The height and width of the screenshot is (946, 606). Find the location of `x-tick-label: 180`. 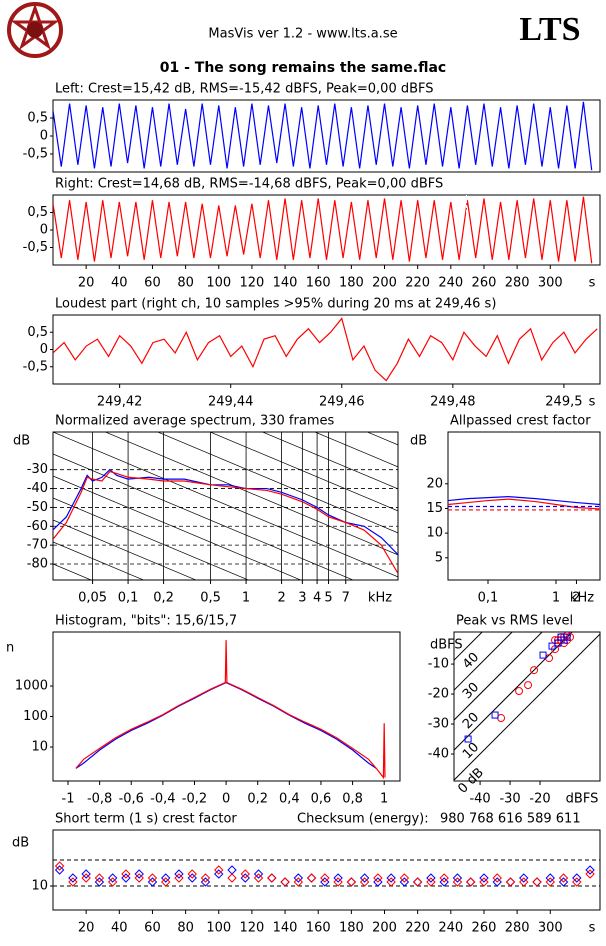

x-tick-label: 180 is located at coordinates (351, 928).